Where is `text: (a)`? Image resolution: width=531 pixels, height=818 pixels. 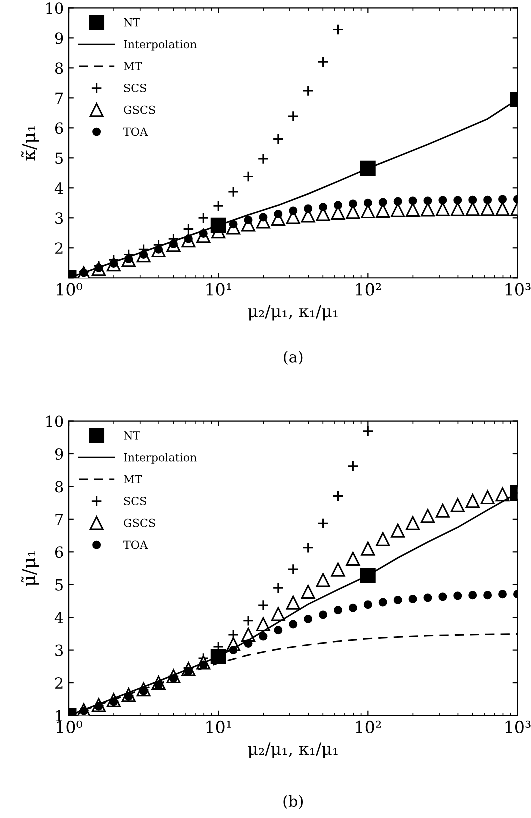
text: (a) is located at coordinates (293, 358).